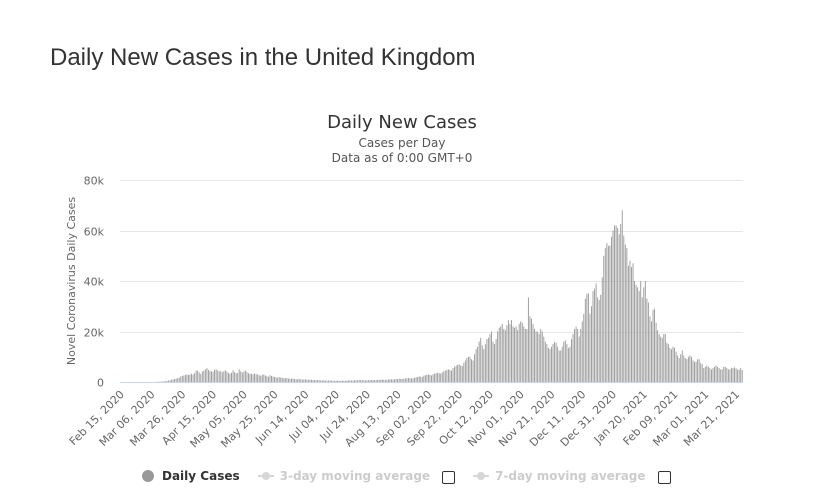 The width and height of the screenshot is (814, 489). Describe the element at coordinates (191, 476) in the screenshot. I see `legend-daily-cases: Daily Cases` at that location.